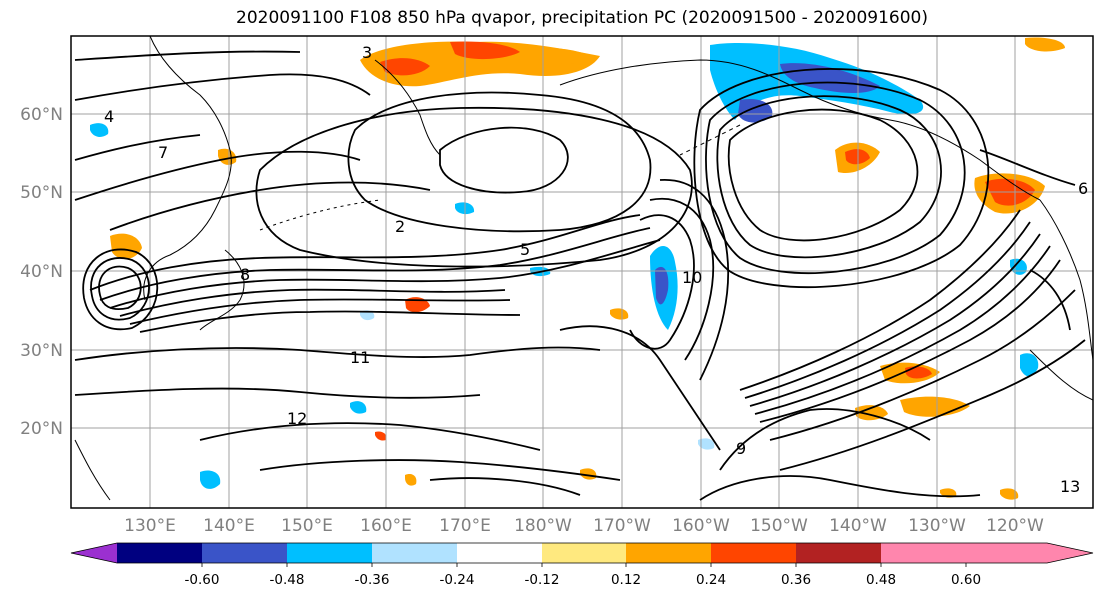 The height and width of the screenshot is (601, 1105). What do you see at coordinates (372, 580) in the screenshot?
I see `colorbar-tick-label: -0.36` at bounding box center [372, 580].